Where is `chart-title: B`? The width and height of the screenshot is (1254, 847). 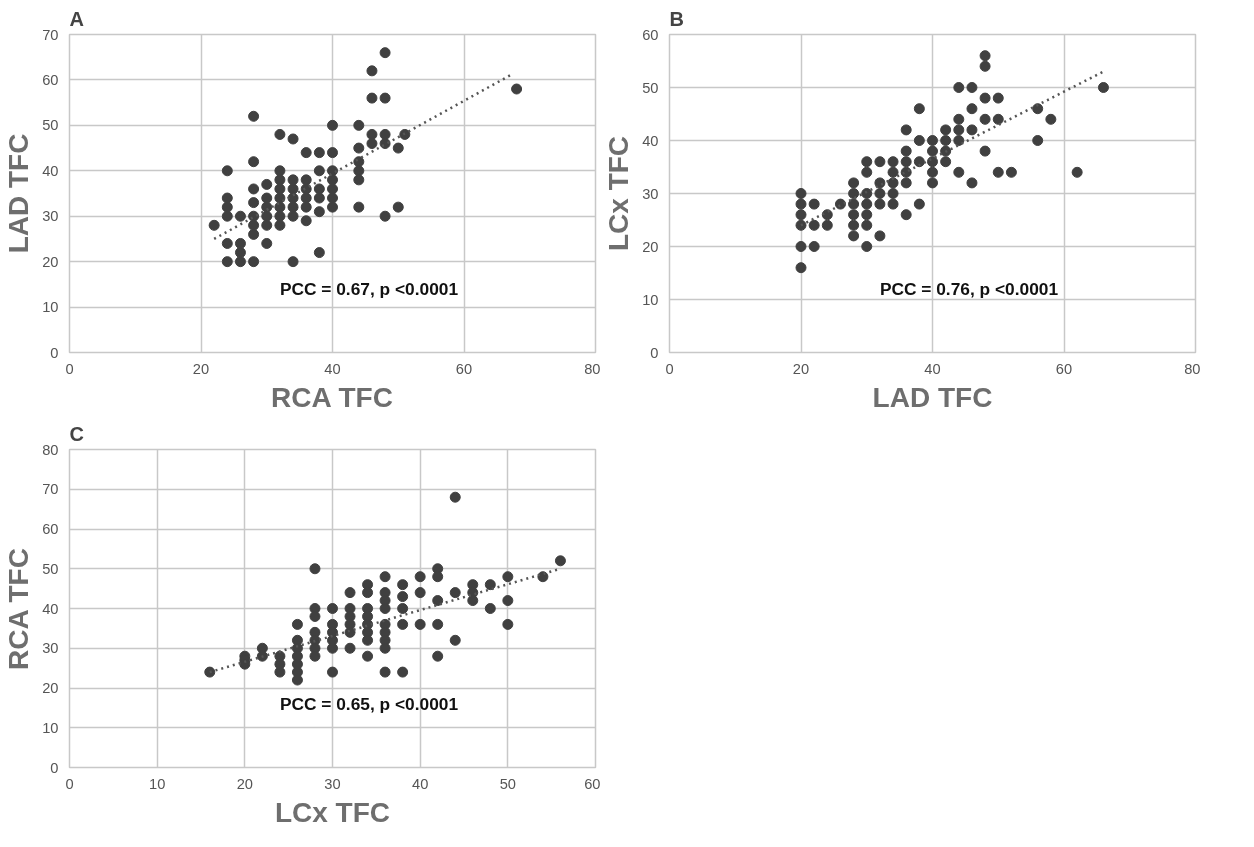 chart-title: B is located at coordinates (676, 18).